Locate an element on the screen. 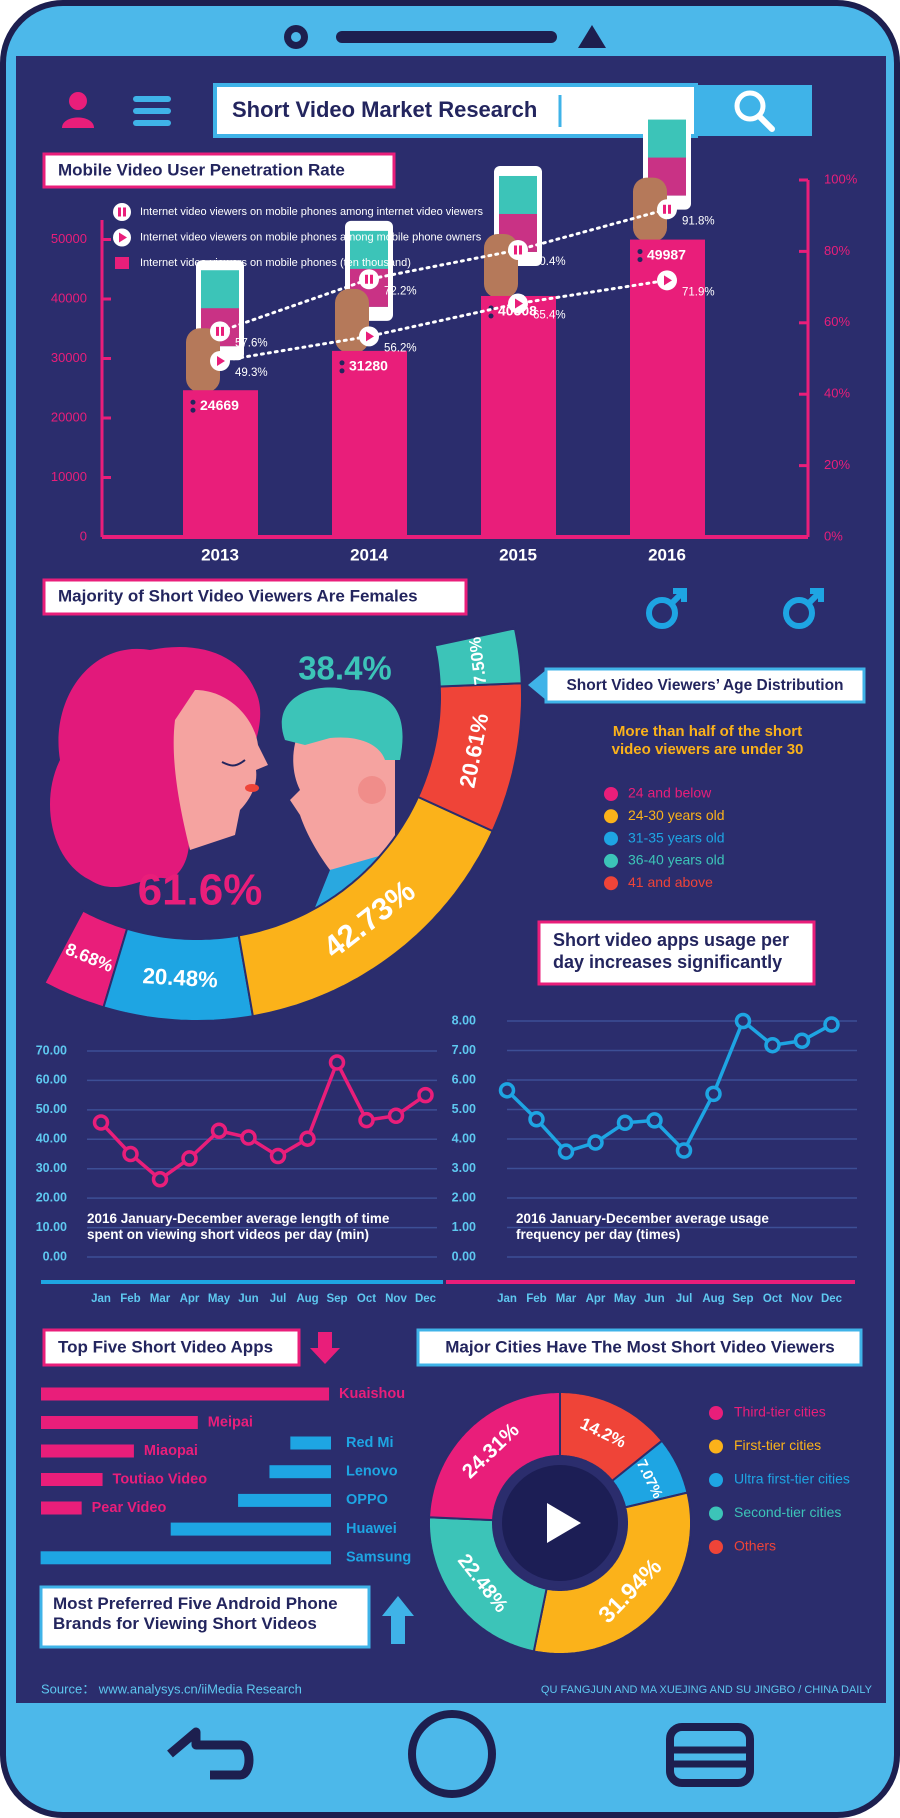 The image size is (900, 1818). legend-label: 36-40 years old is located at coordinates (676, 860).